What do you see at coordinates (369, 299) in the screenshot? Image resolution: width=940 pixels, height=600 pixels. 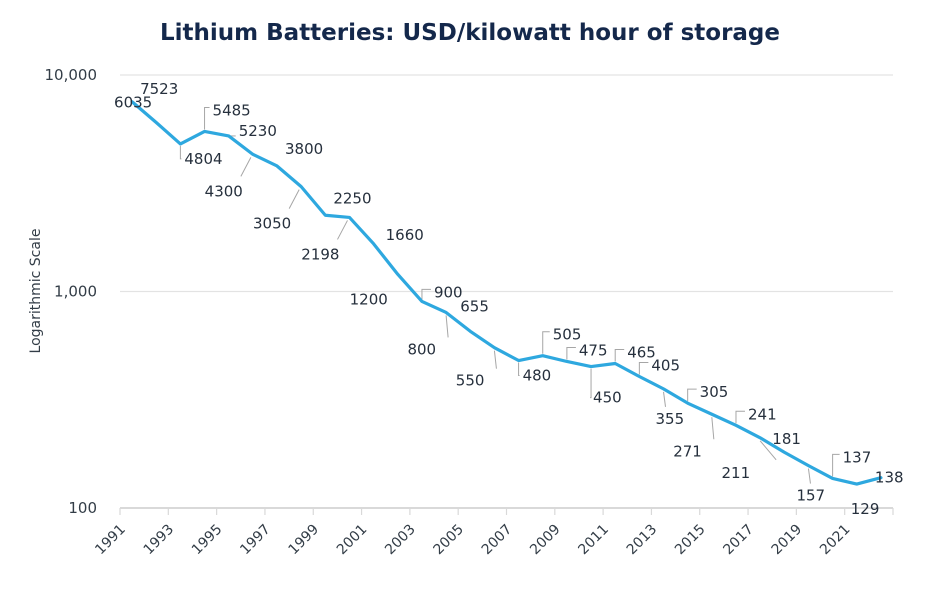 I see `data-label: 1200` at bounding box center [369, 299].